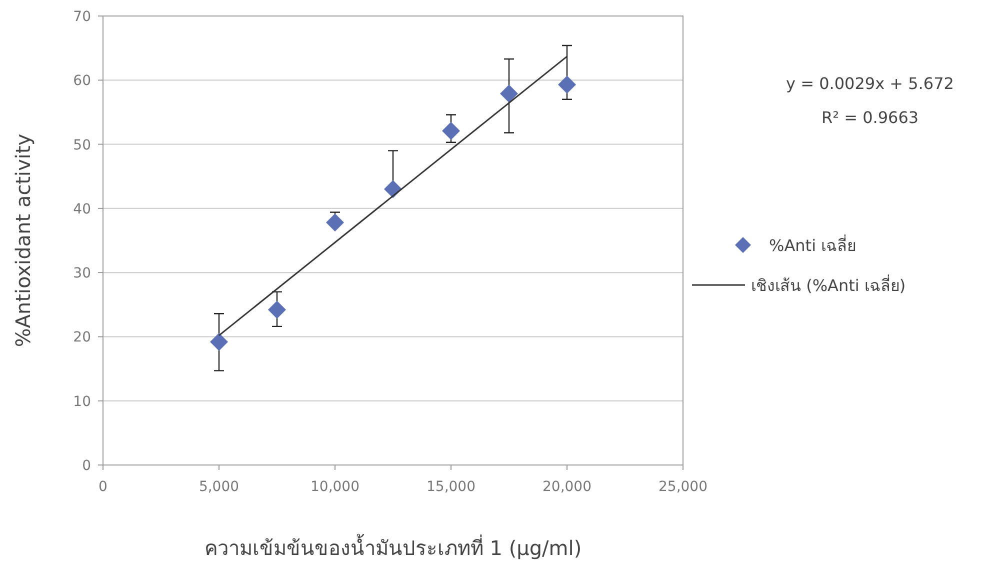 The image size is (993, 575). Describe the element at coordinates (219, 487) in the screenshot. I see `x-tick-label: 5,000` at that location.